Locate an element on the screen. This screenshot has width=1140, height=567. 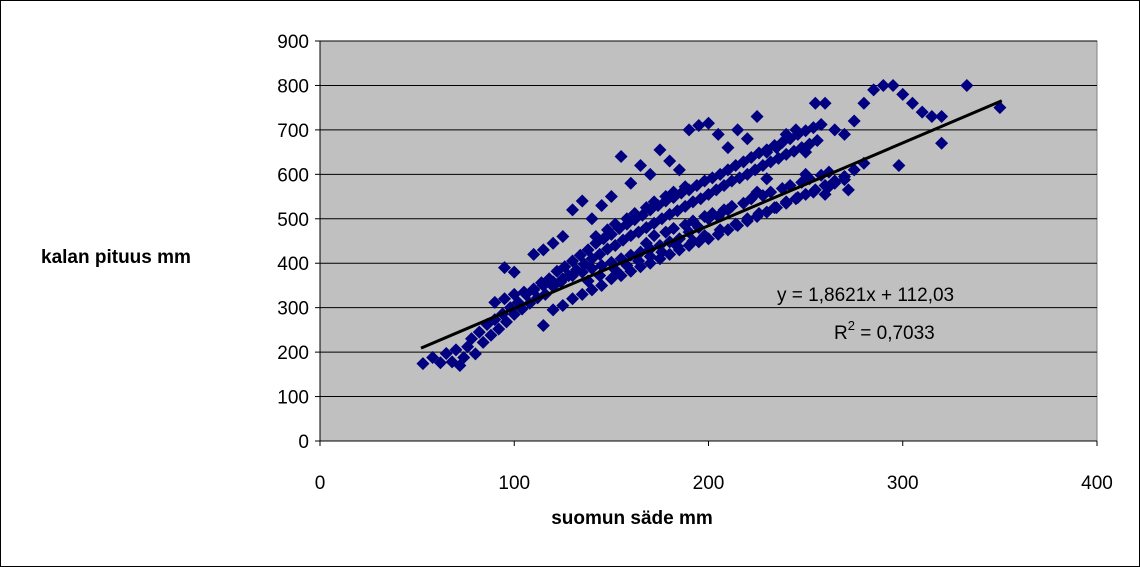
y-tick-label: 100 is located at coordinates (293, 398).